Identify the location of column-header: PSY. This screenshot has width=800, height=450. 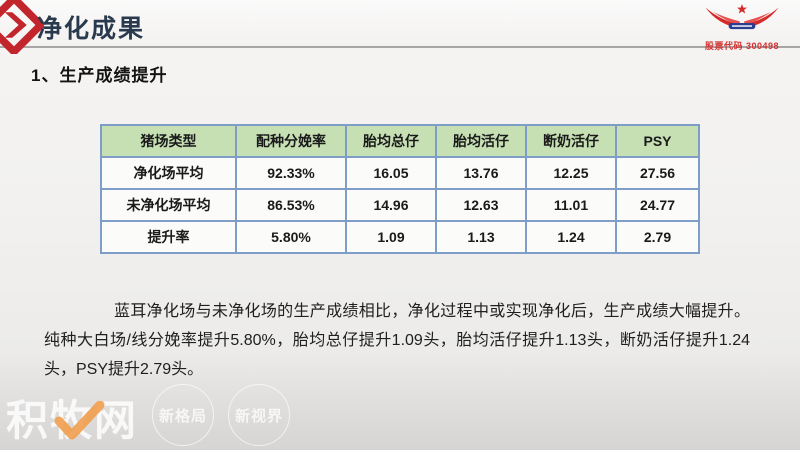
(657, 141).